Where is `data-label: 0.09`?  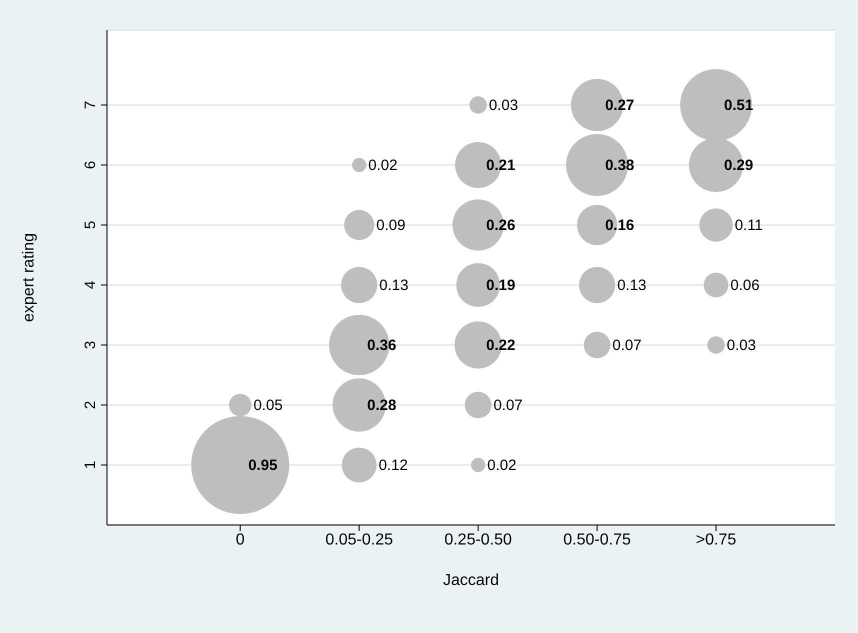
data-label: 0.09 is located at coordinates (391, 225).